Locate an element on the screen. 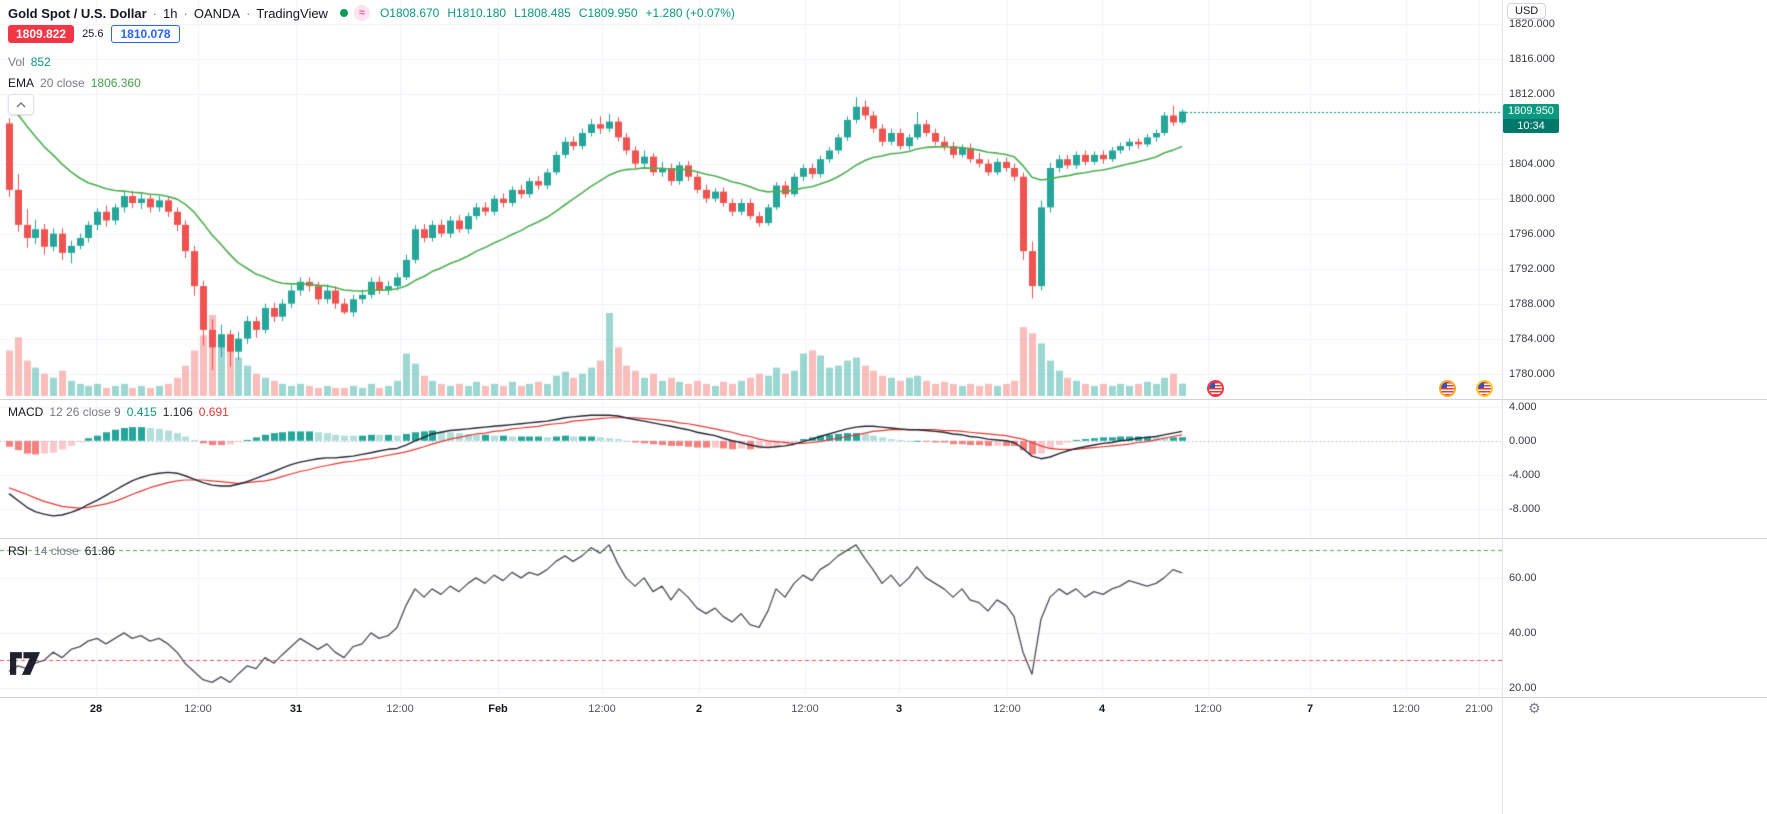 The height and width of the screenshot is (814, 1767). price-tick-label: 1784.000 is located at coordinates (1532, 338).